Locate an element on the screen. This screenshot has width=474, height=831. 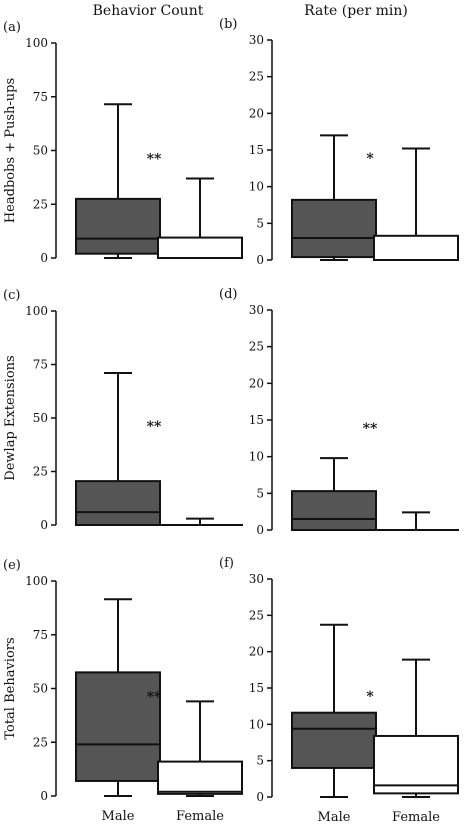
panel-label: (c) is located at coordinates (11, 295).